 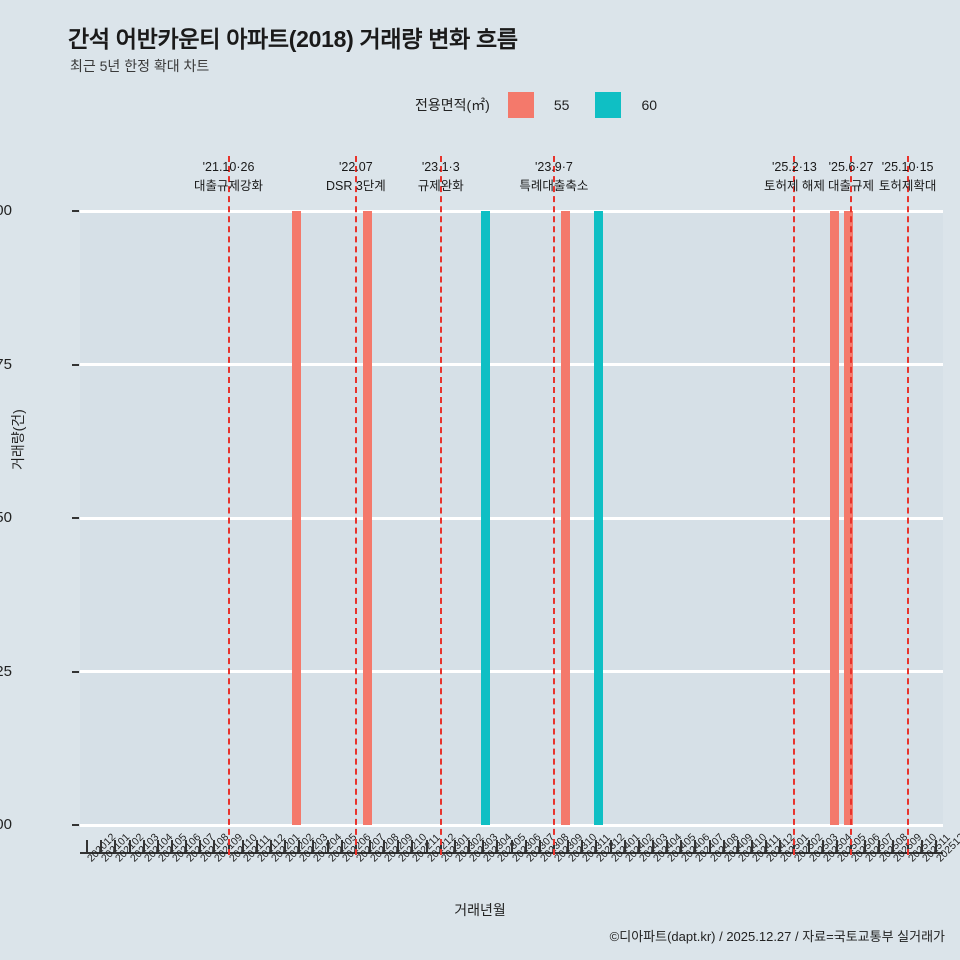 What do you see at coordinates (6, 824) in the screenshot?
I see `y-tick-label: 0.00` at bounding box center [6, 824].